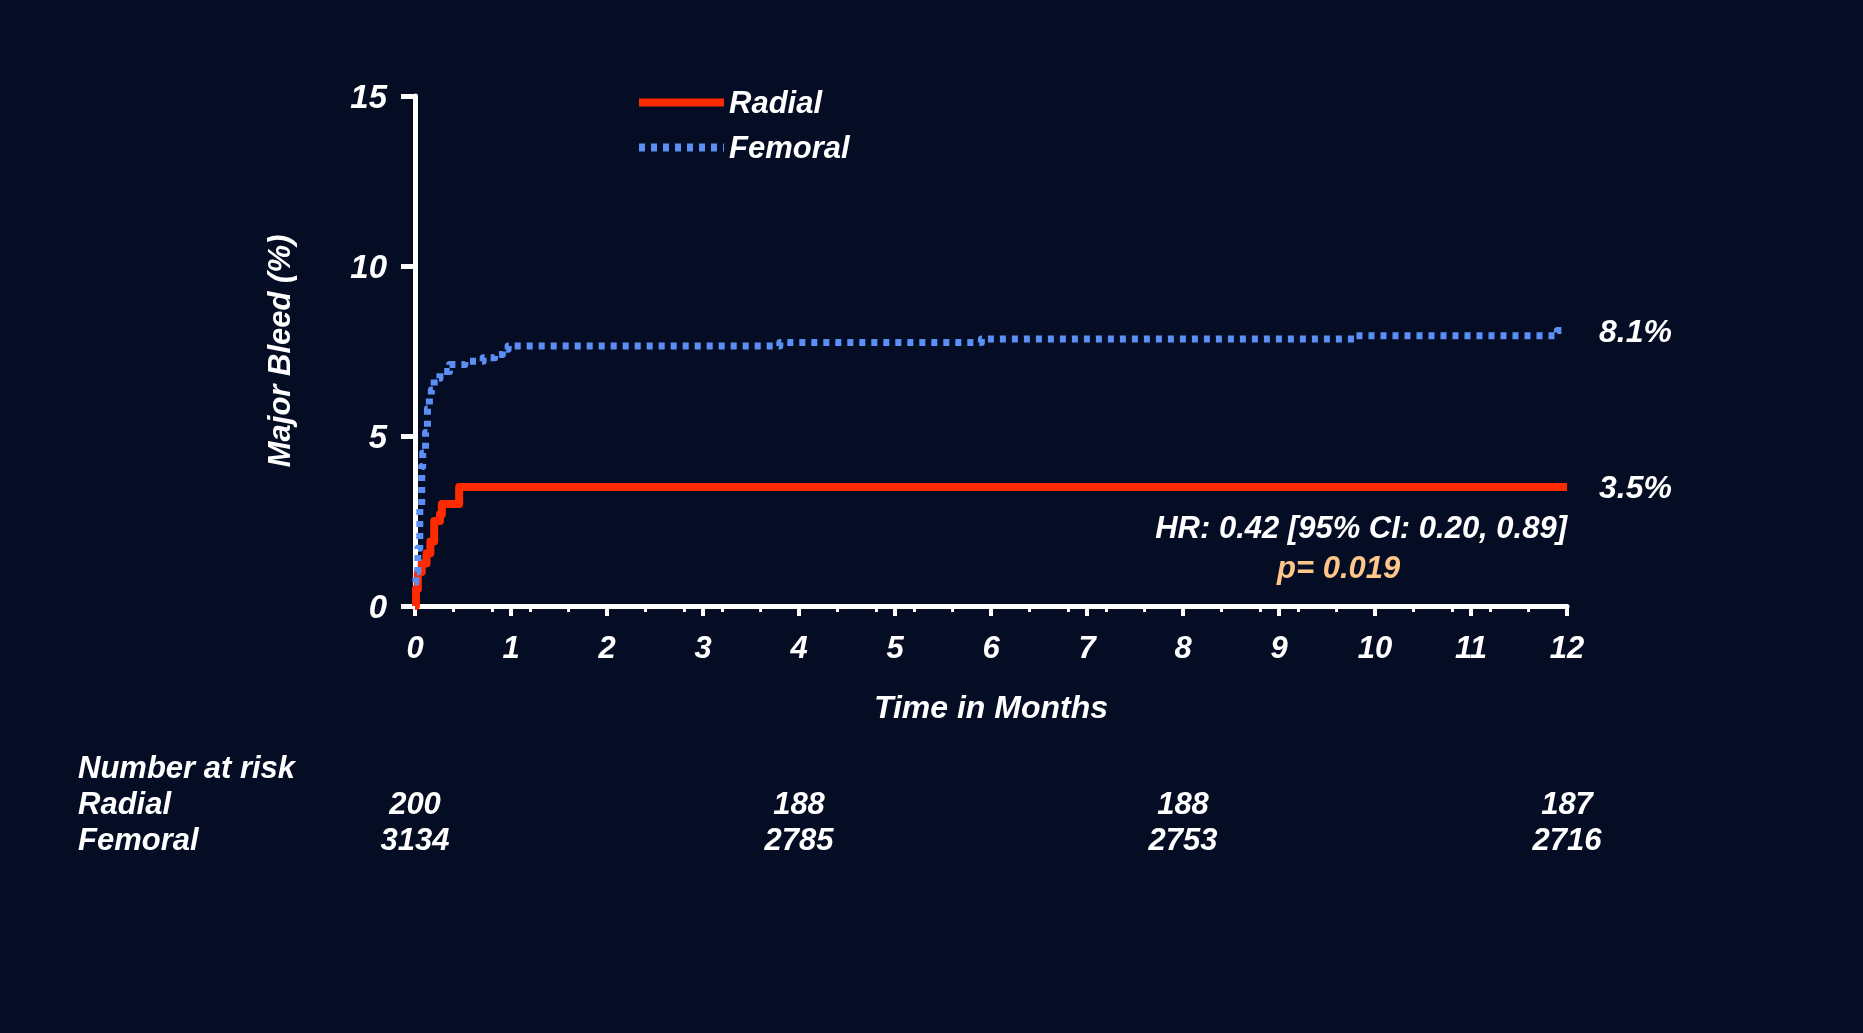 This screenshot has height=1033, width=1863. What do you see at coordinates (1279, 647) in the screenshot?
I see `x-tick-label: 9` at bounding box center [1279, 647].